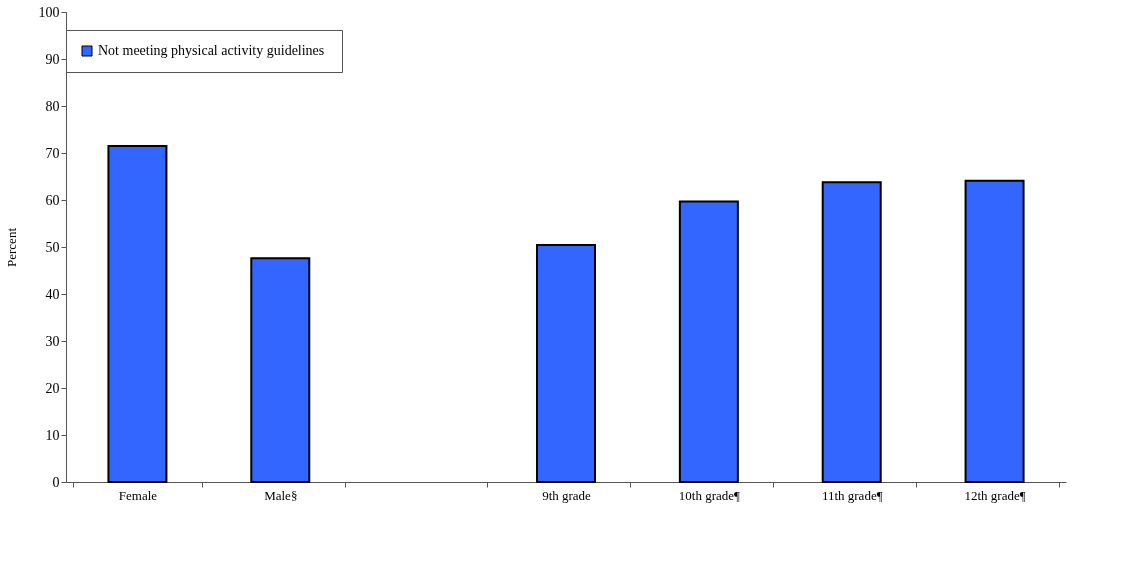 The height and width of the screenshot is (580, 1141). Describe the element at coordinates (995, 495) in the screenshot. I see `x-tick-label: 12th grade¶` at that location.